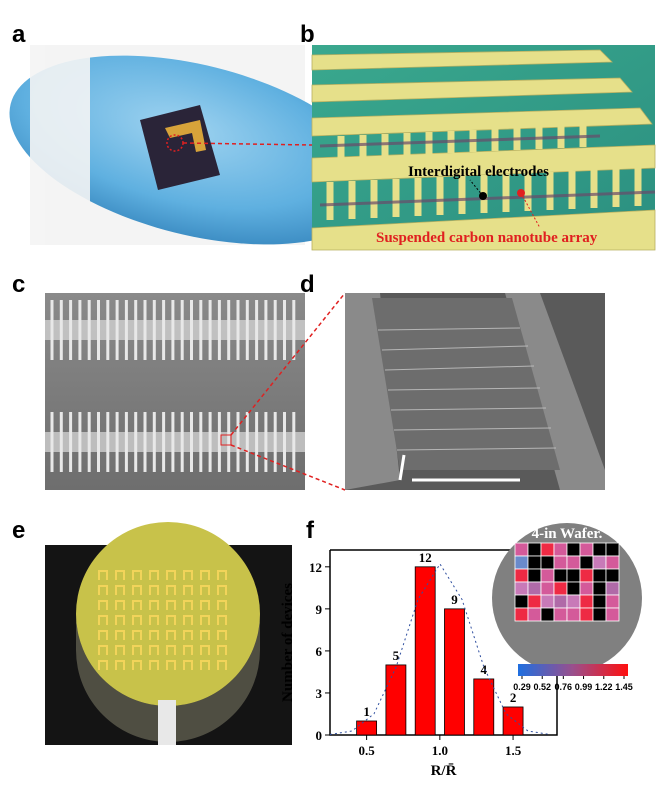  What do you see at coordinates (478, 172) in the screenshot?
I see `annotation: Interdigital electrodes` at bounding box center [478, 172].